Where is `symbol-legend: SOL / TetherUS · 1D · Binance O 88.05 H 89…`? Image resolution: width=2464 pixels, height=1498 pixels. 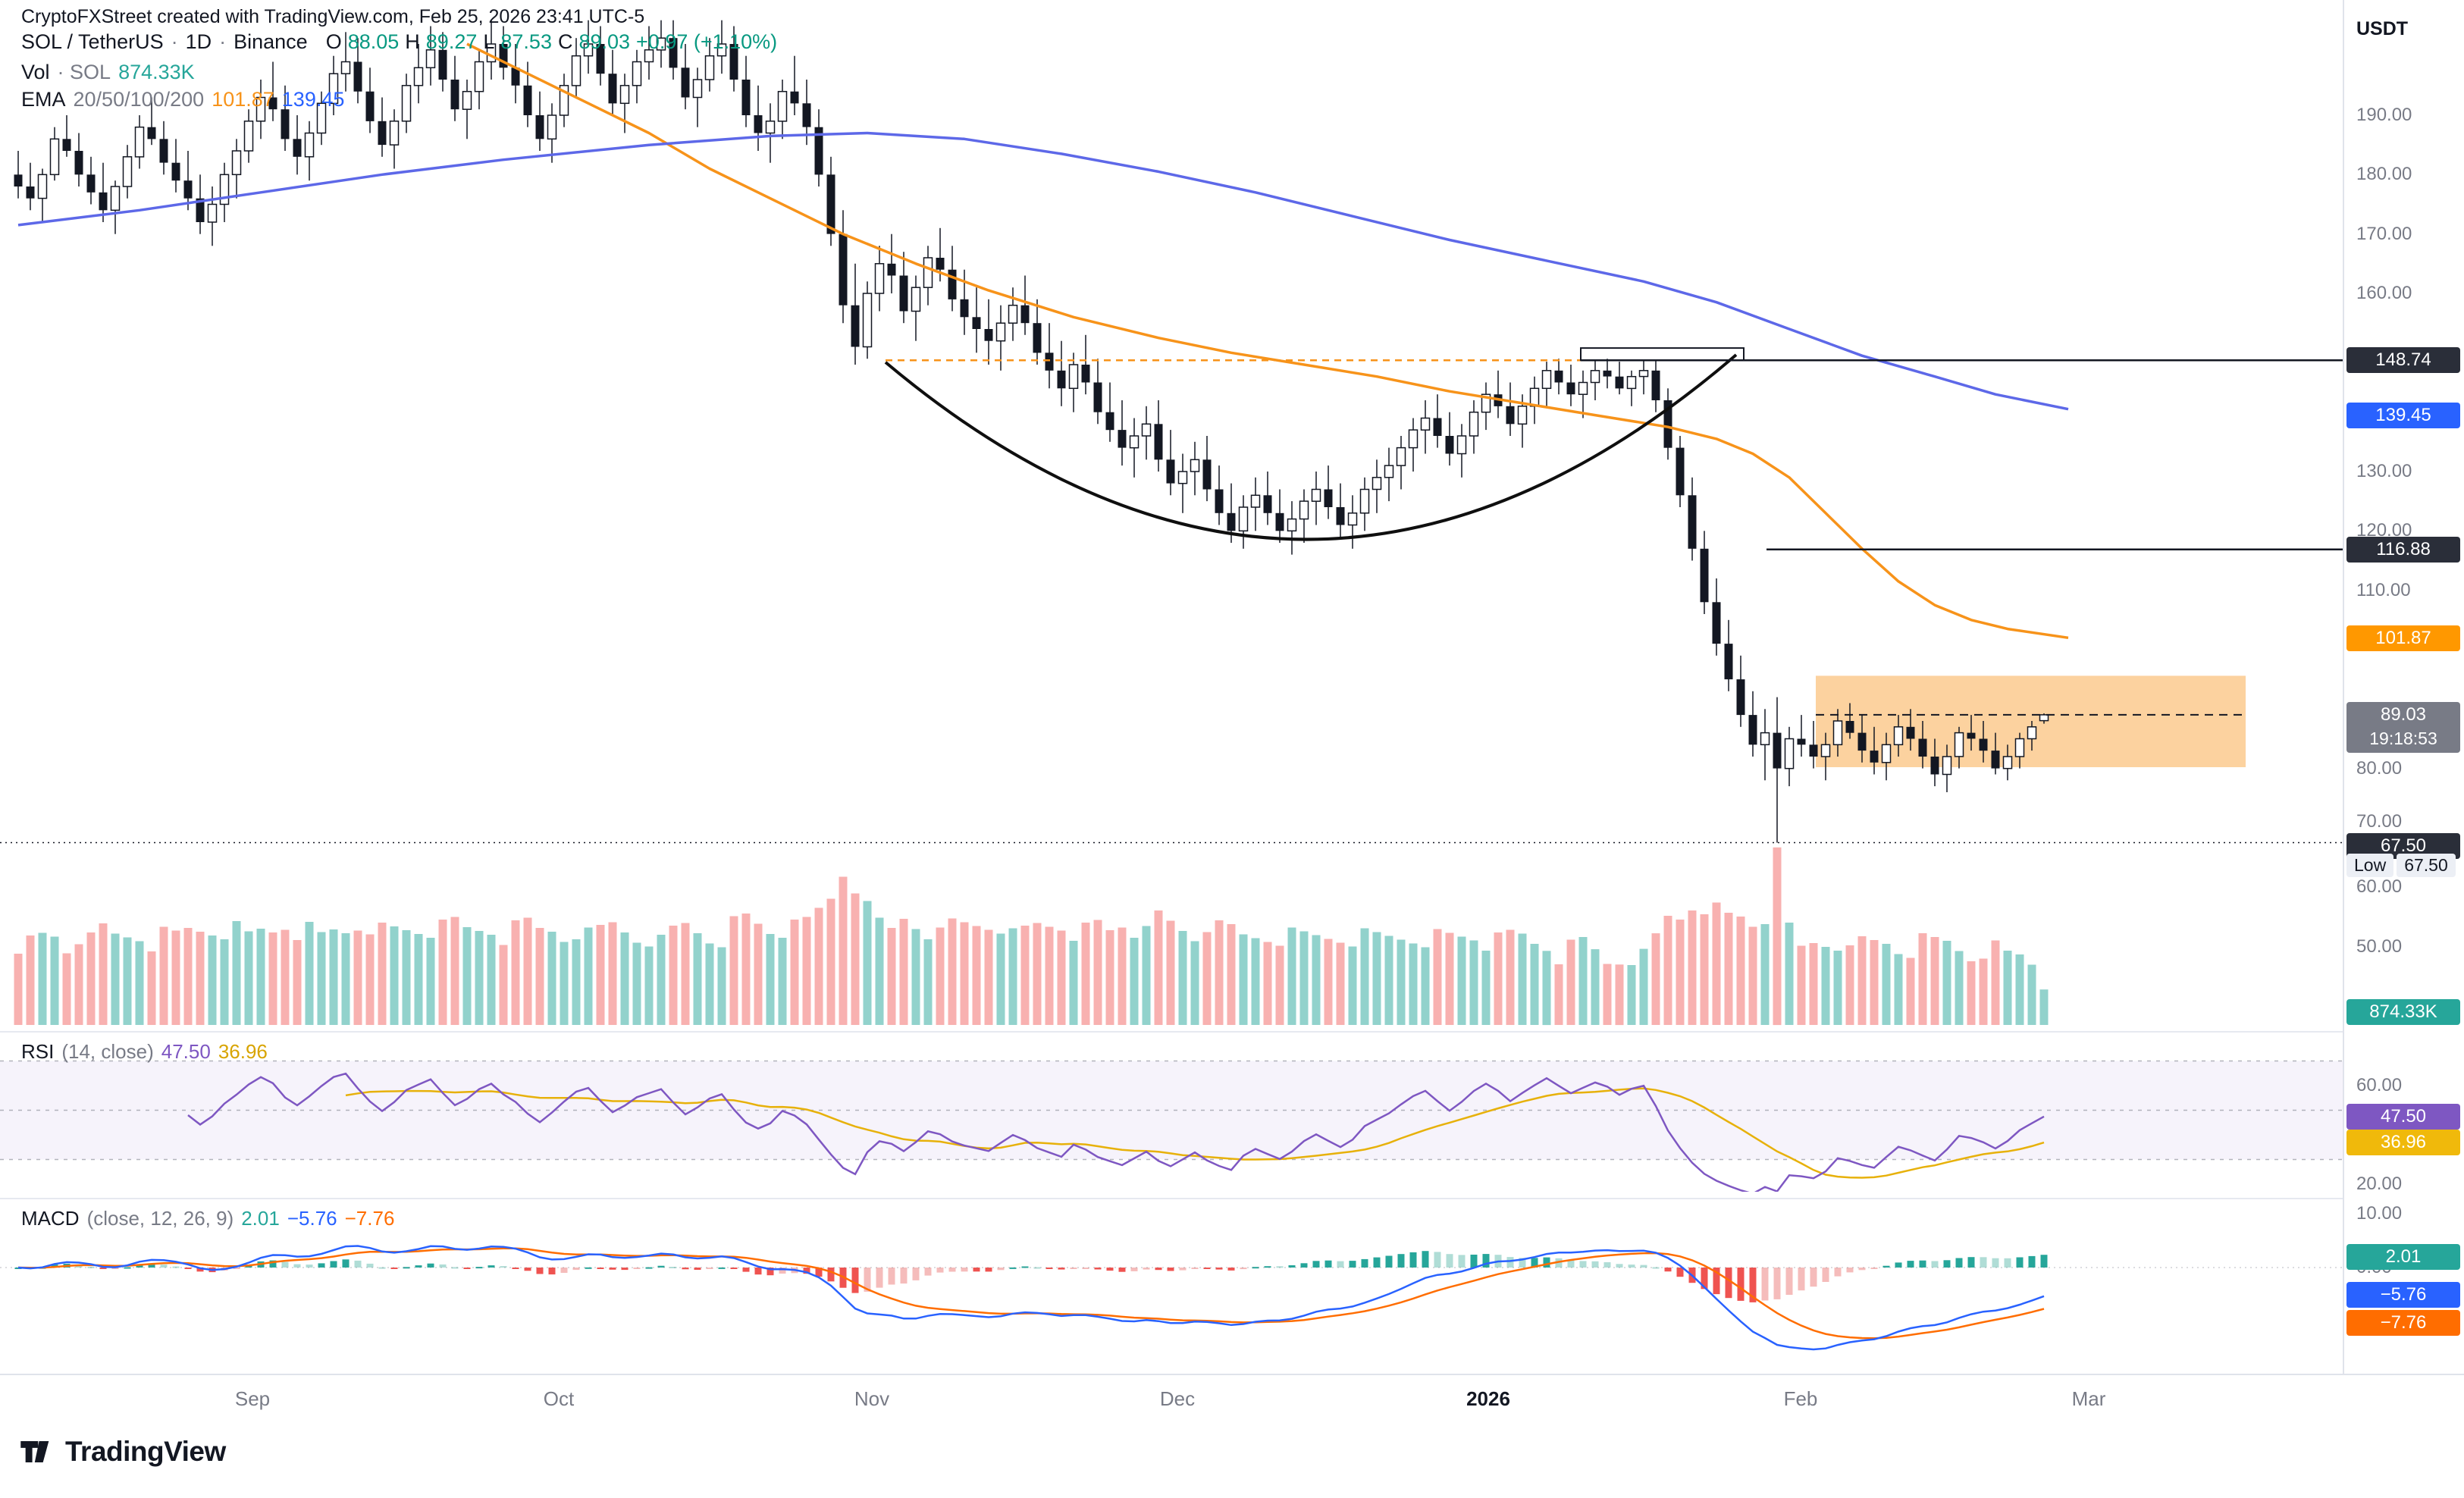 symbol-legend: SOL / TetherUS · 1D · Binance O 88.05 H 89… is located at coordinates (399, 42).